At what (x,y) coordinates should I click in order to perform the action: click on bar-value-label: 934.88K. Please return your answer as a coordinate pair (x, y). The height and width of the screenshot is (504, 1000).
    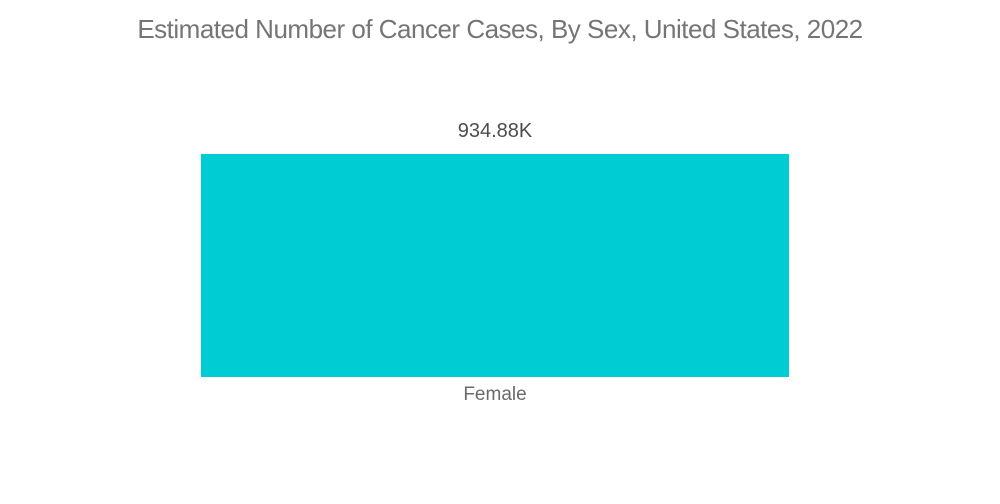
    Looking at the image, I should click on (495, 131).